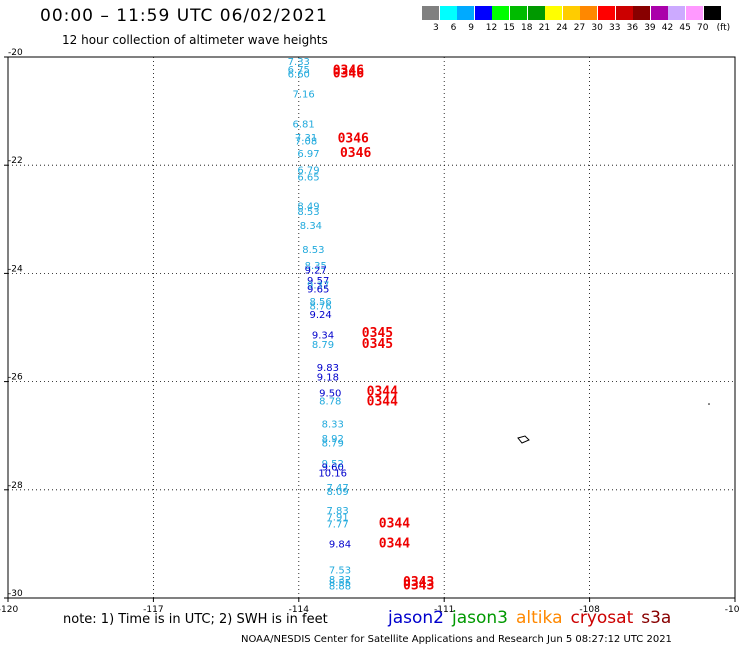 This screenshot has height=650, width=740. I want to click on wave-height-value: 6.97, so click(308, 154).